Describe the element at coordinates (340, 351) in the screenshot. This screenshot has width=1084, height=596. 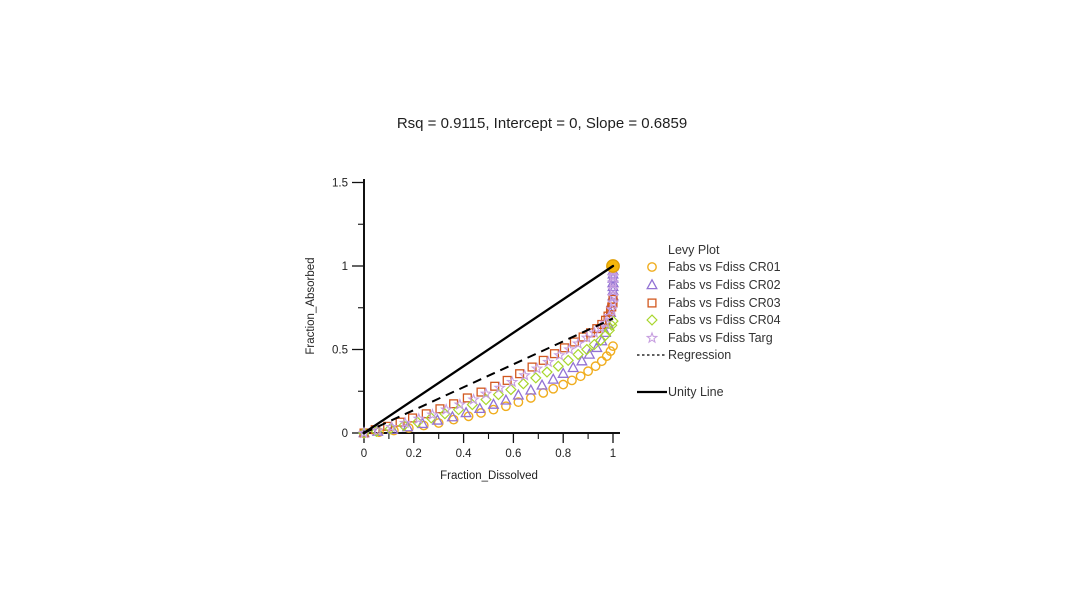
I see `y-tick-label: 0.5` at that location.